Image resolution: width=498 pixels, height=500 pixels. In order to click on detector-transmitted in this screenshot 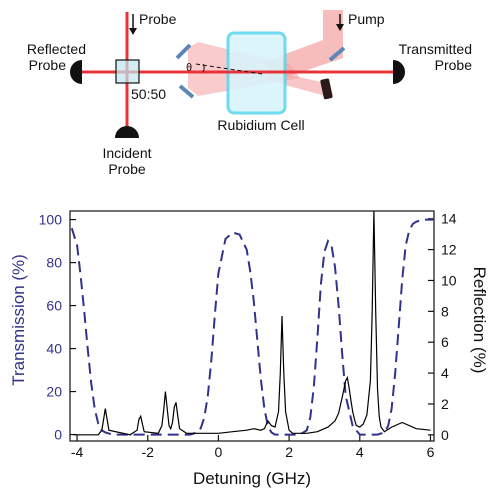, I will do `click(399, 72)`.